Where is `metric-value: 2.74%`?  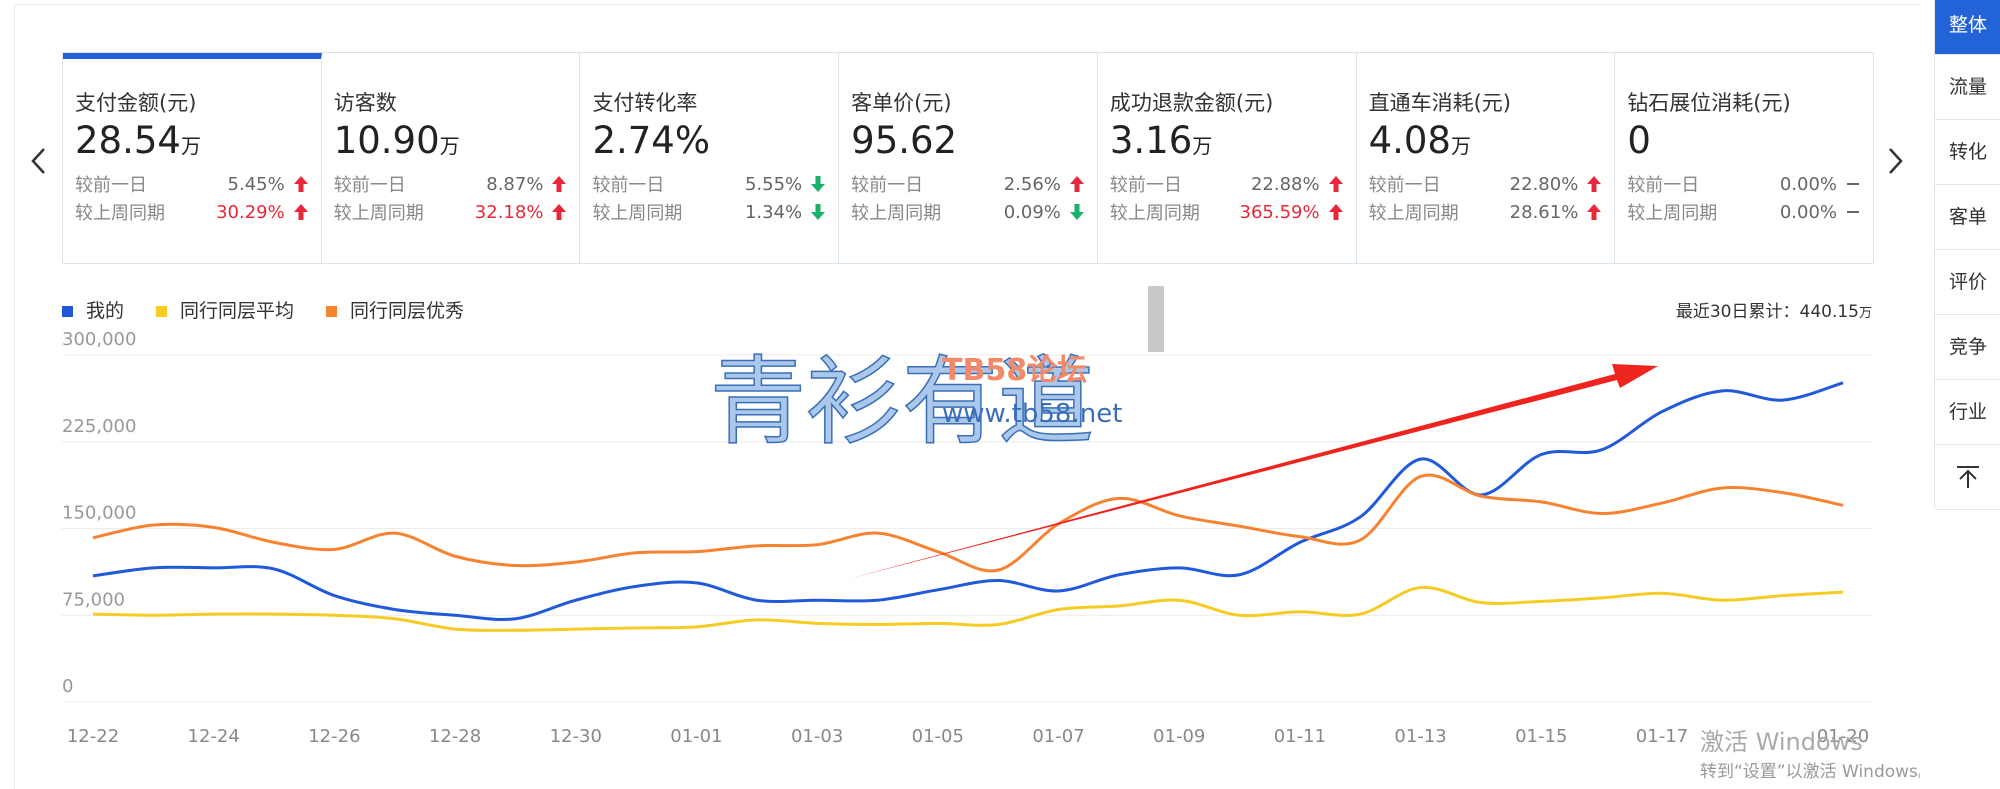
metric-value: 2.74% is located at coordinates (709, 143).